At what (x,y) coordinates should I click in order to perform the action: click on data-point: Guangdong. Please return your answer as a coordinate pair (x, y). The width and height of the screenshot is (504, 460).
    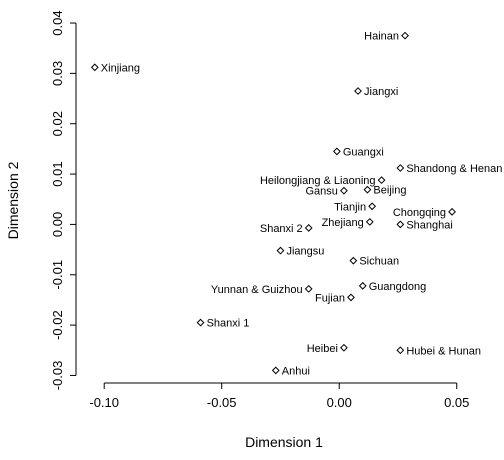
    Looking at the image, I should click on (392, 287).